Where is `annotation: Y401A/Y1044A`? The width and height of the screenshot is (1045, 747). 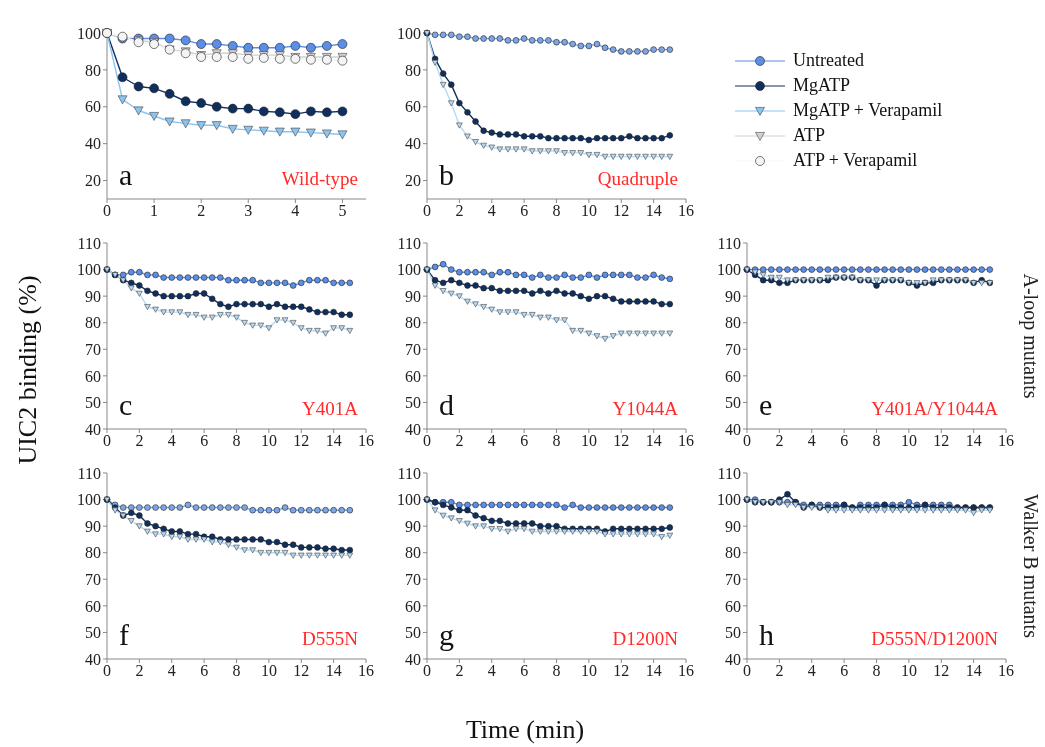 annotation: Y401A/Y1044A is located at coordinates (934, 409).